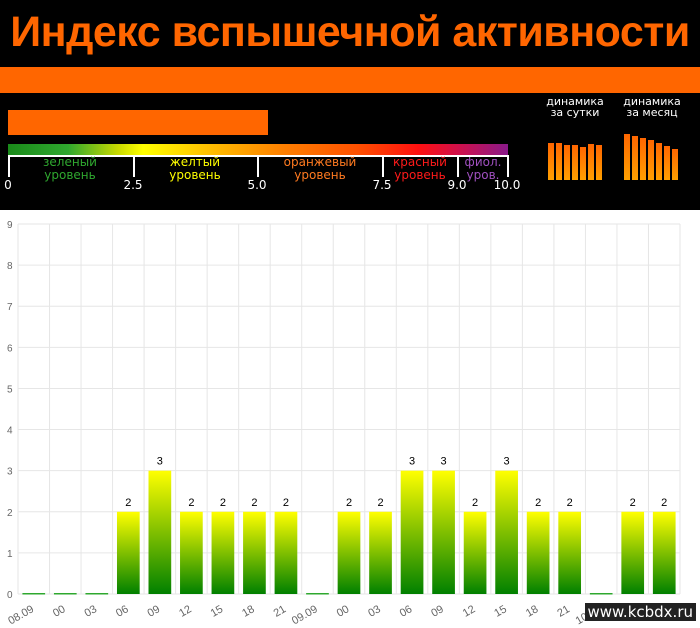 The height and width of the screenshot is (628, 700). I want to click on zone-label-green: зеленый уровень, so click(70, 168).